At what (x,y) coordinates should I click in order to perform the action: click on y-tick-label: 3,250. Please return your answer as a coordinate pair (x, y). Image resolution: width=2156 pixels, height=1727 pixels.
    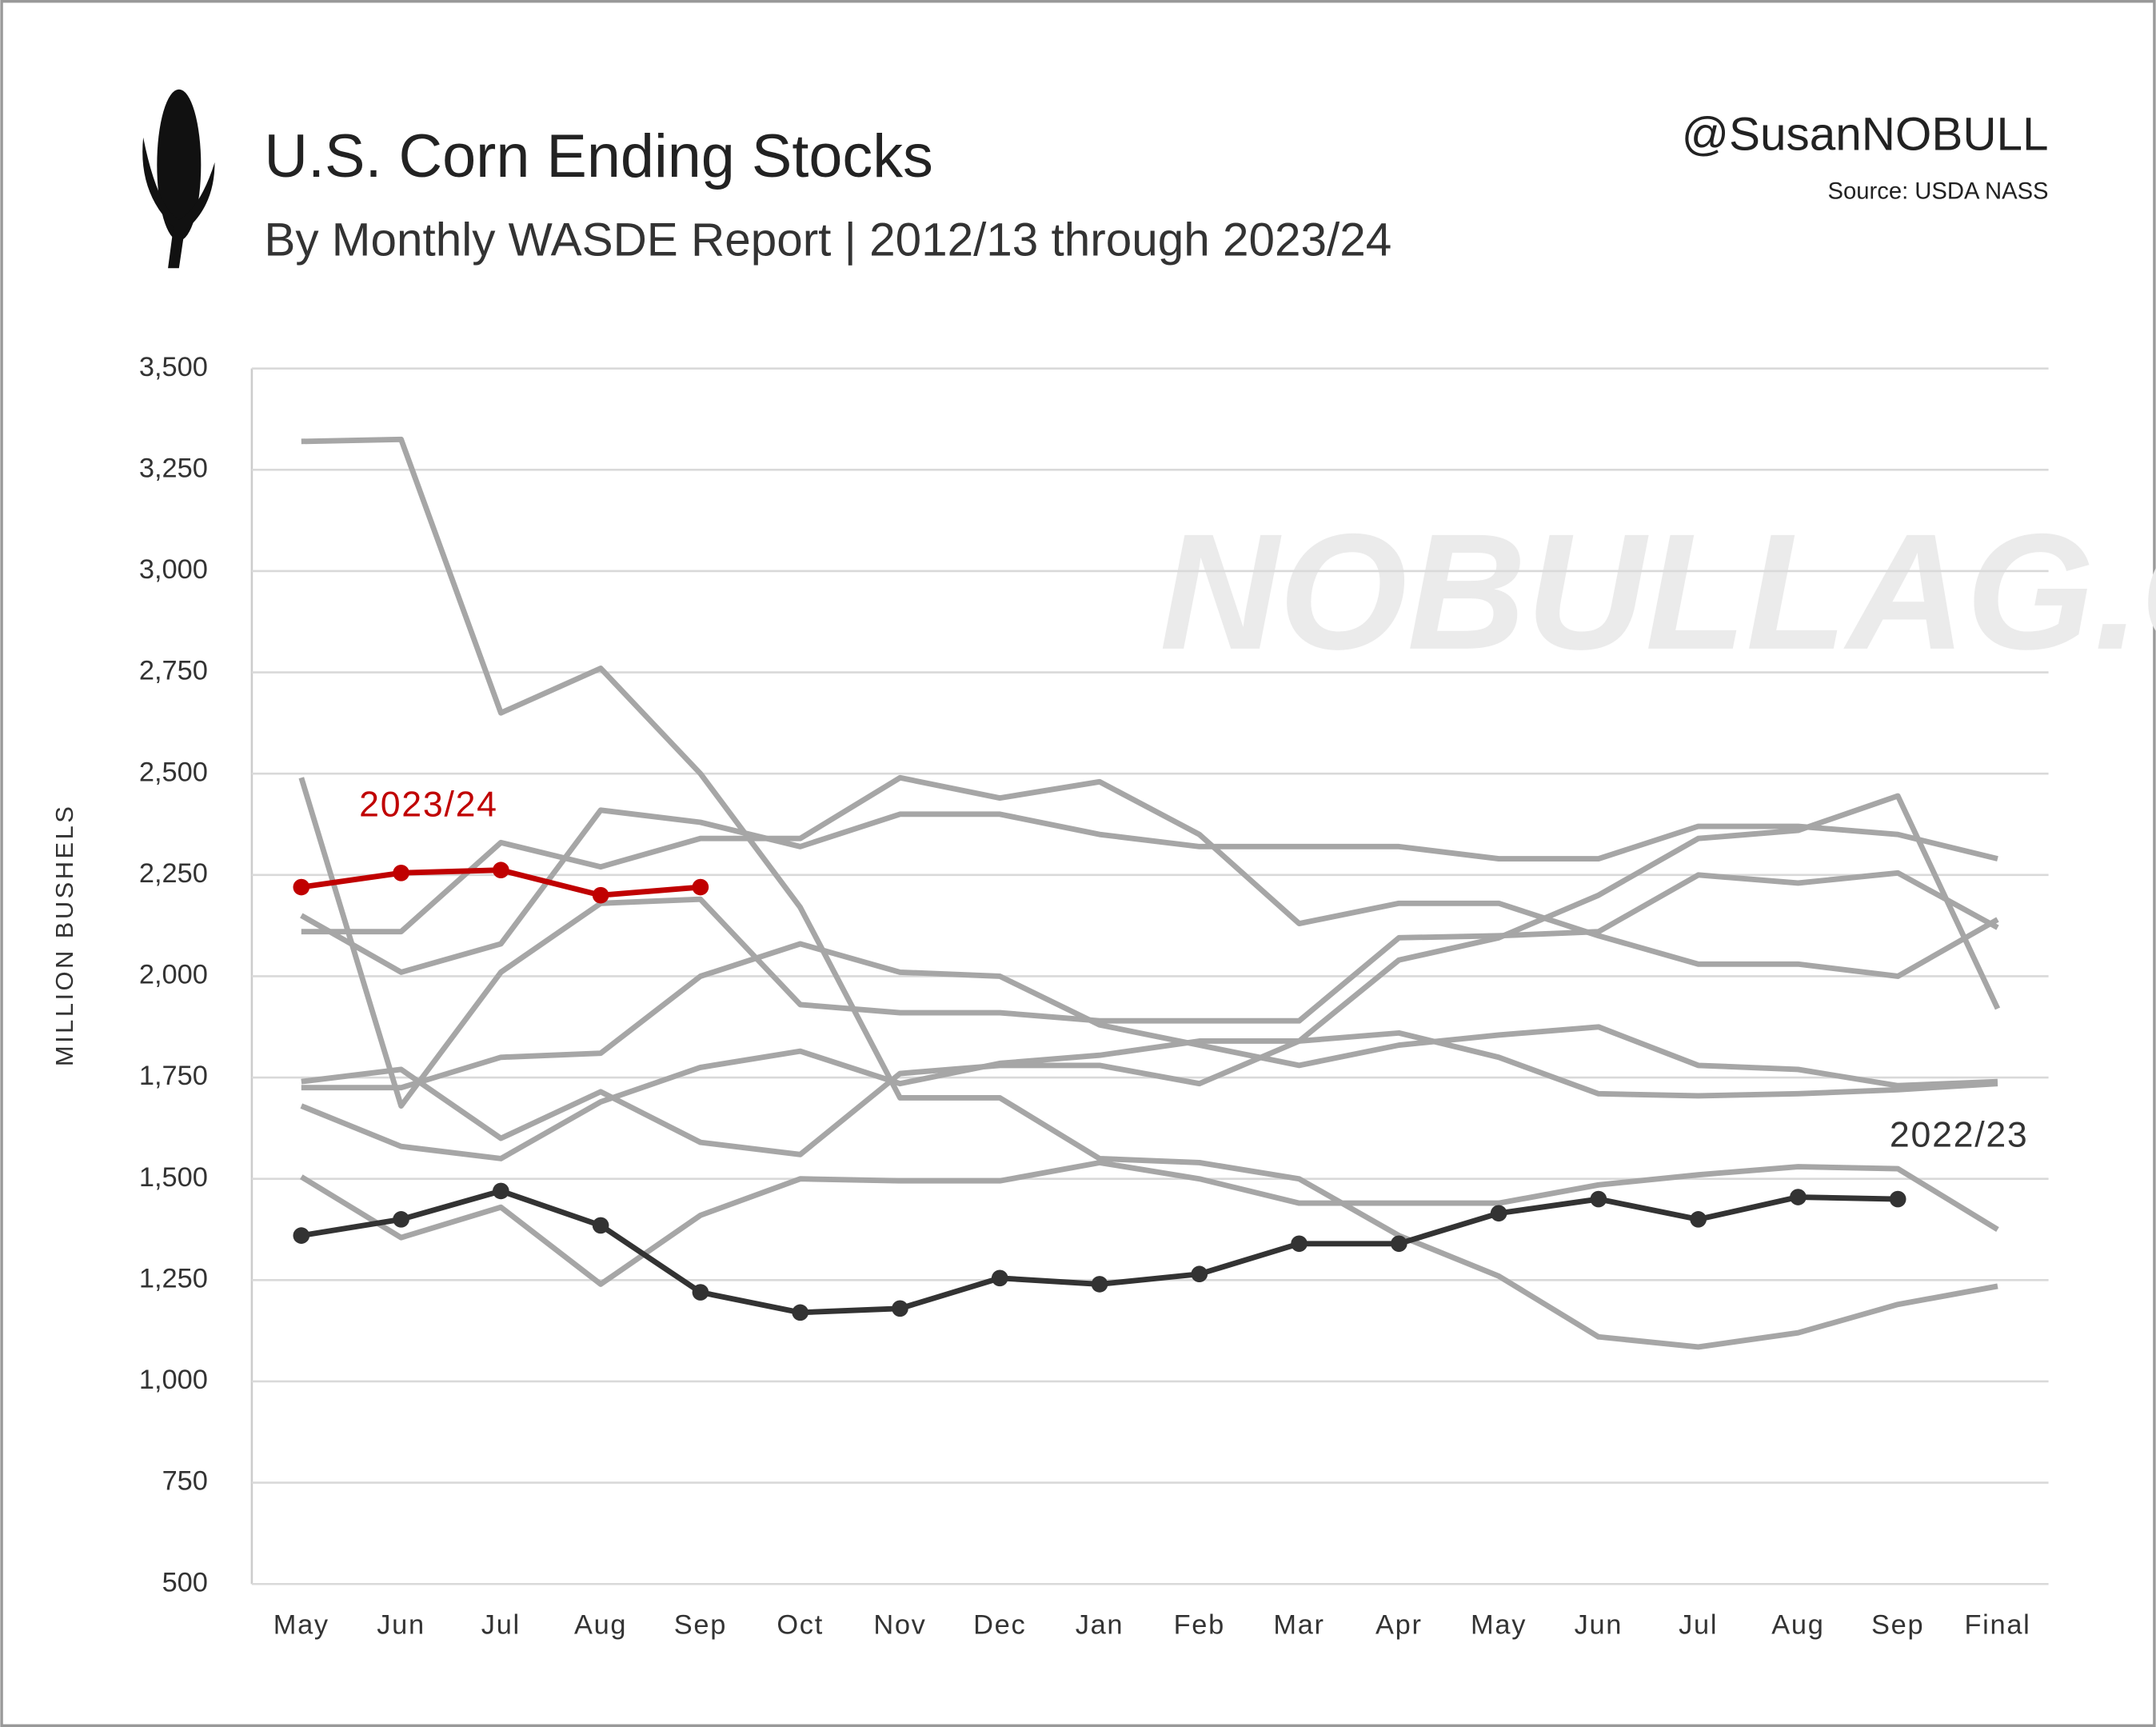
    Looking at the image, I should click on (174, 468).